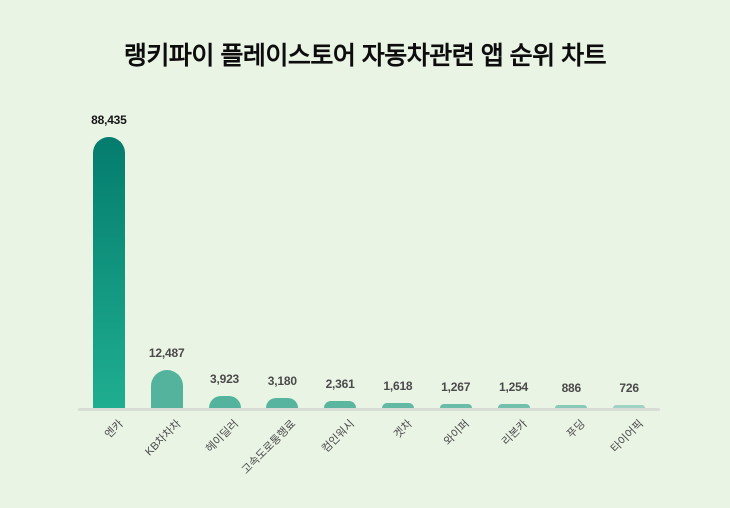 The image size is (730, 508). Describe the element at coordinates (269, 447) in the screenshot. I see `x-axis-label: 고속도로통행료` at that location.